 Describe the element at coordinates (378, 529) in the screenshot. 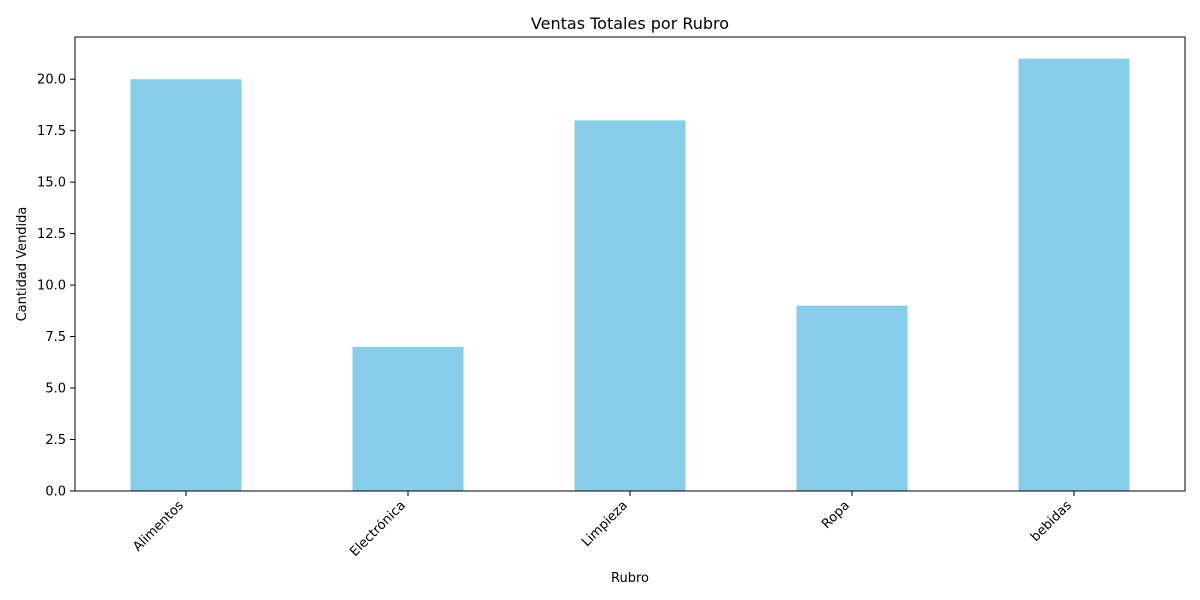

I see `x-tick-label: Electrónica` at that location.